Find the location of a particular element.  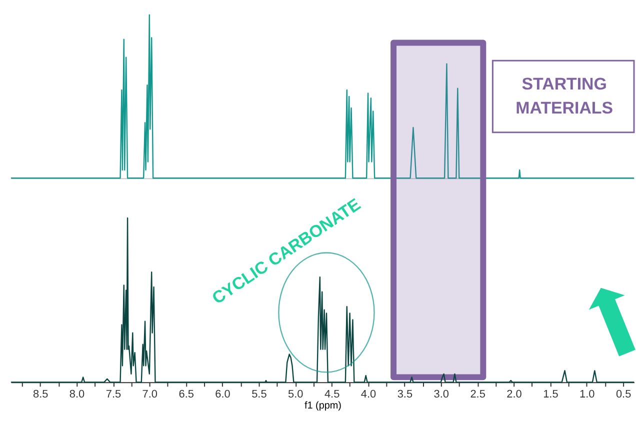

x-tick-label: 2.5 is located at coordinates (478, 394).